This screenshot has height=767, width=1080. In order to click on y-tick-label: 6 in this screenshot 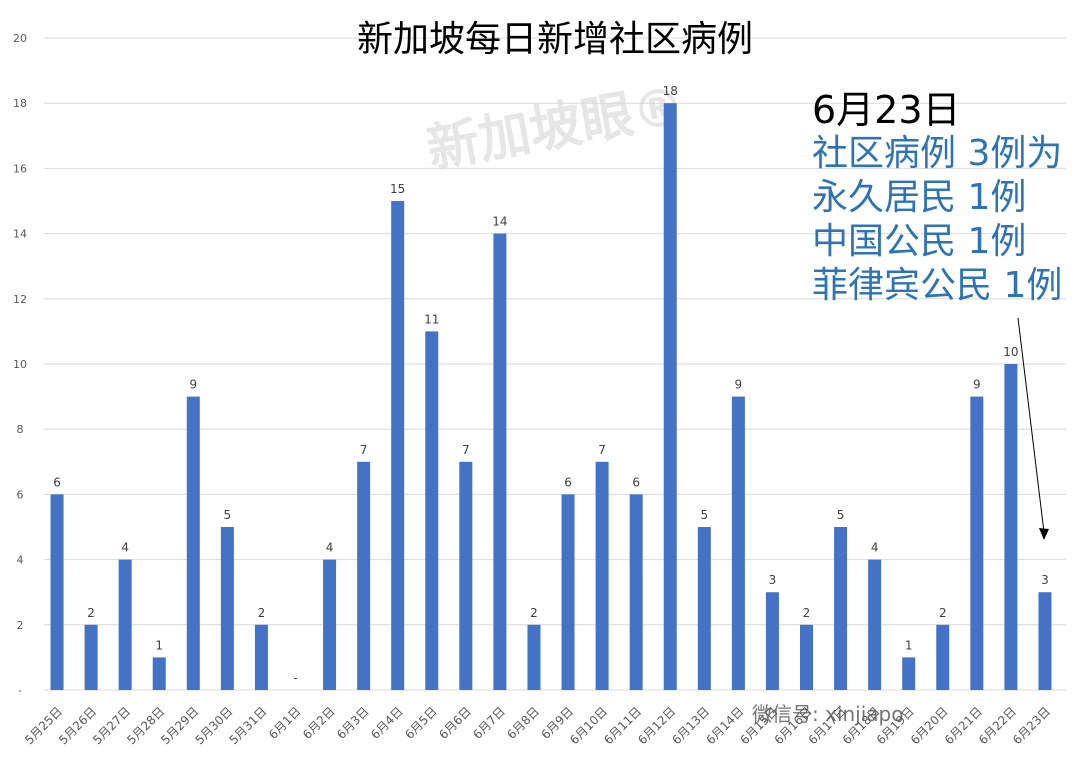, I will do `click(20, 494)`.